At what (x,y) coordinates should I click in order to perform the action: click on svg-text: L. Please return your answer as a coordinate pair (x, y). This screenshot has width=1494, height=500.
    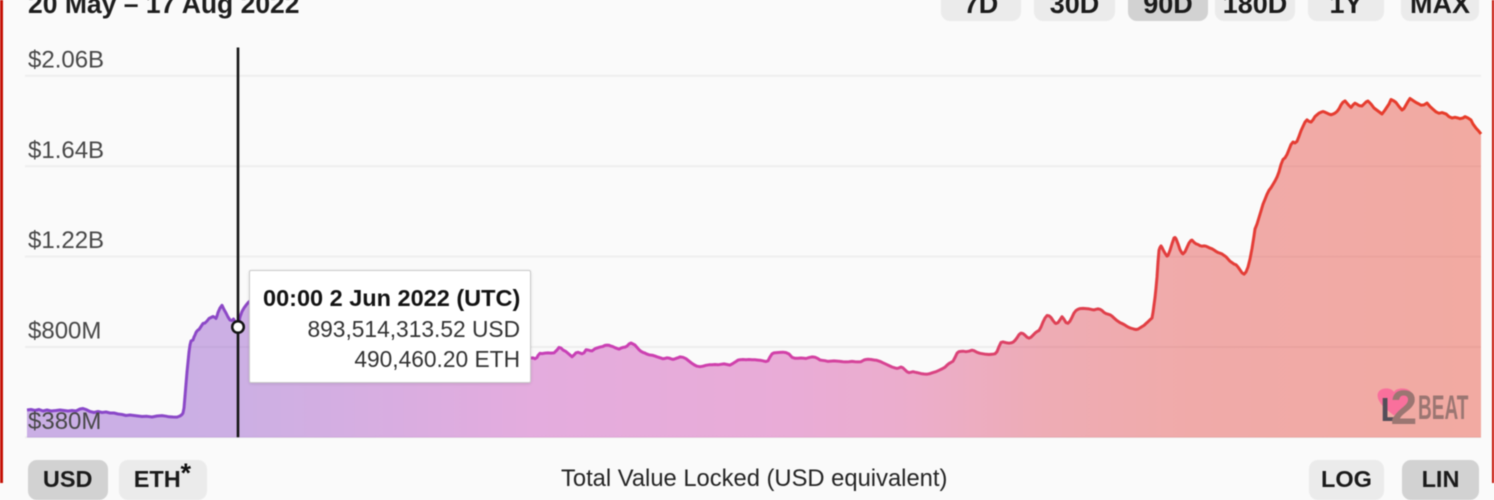
    Looking at the image, I should click on (1391, 409).